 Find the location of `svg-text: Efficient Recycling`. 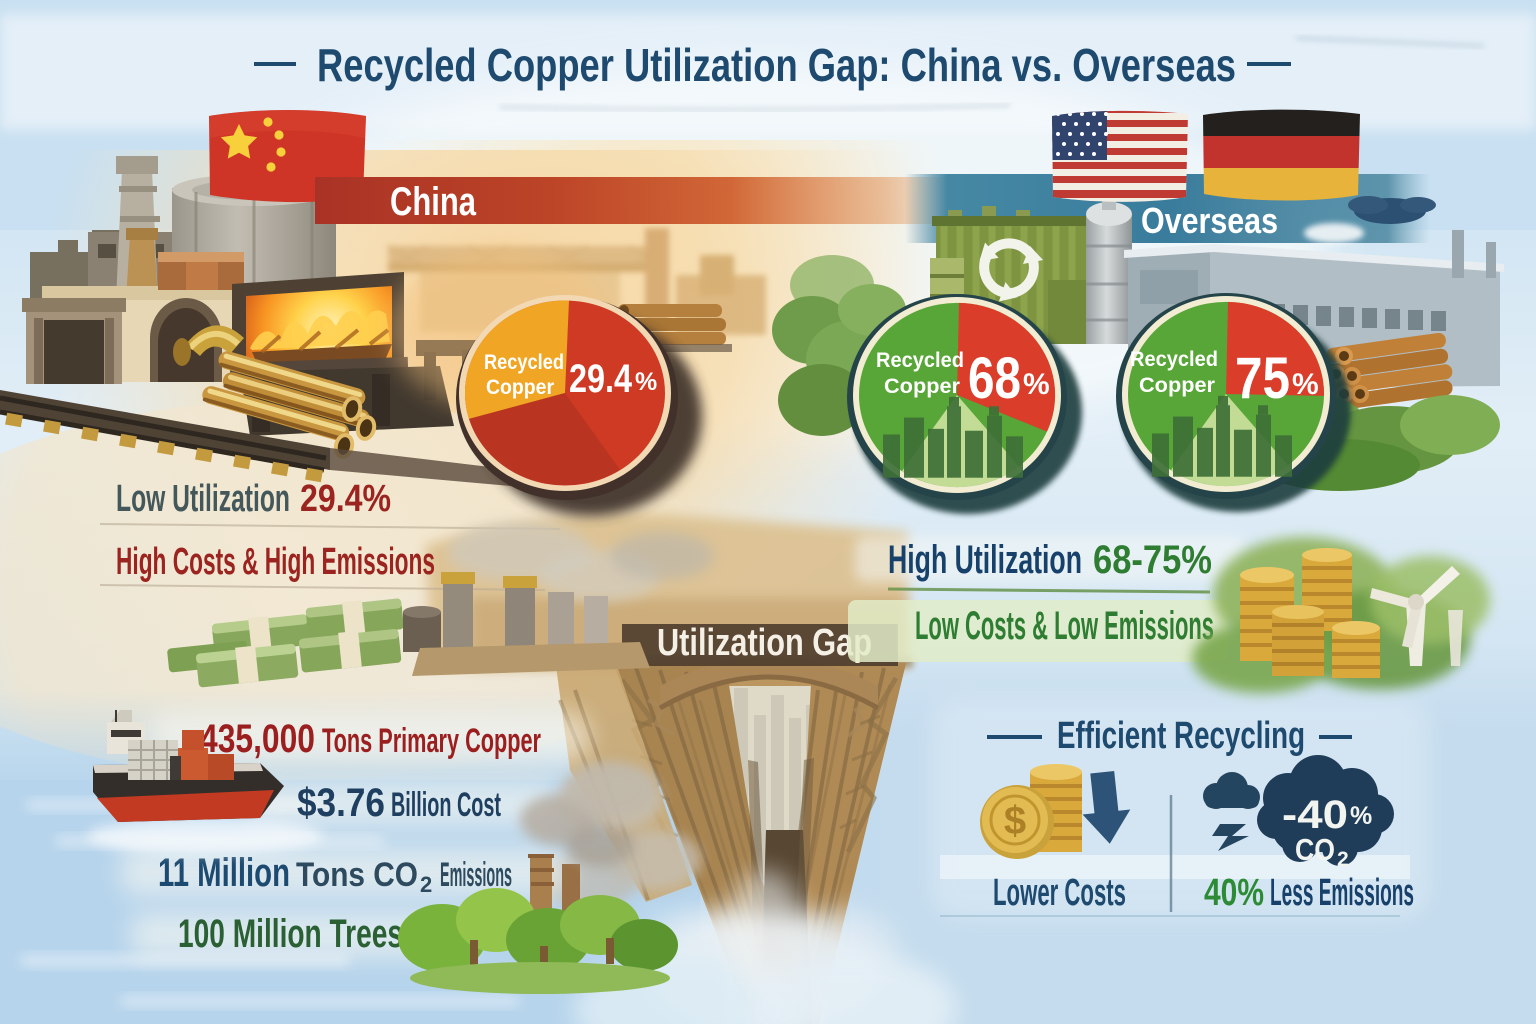

svg-text: Efficient Recycling is located at coordinates (1181, 736).